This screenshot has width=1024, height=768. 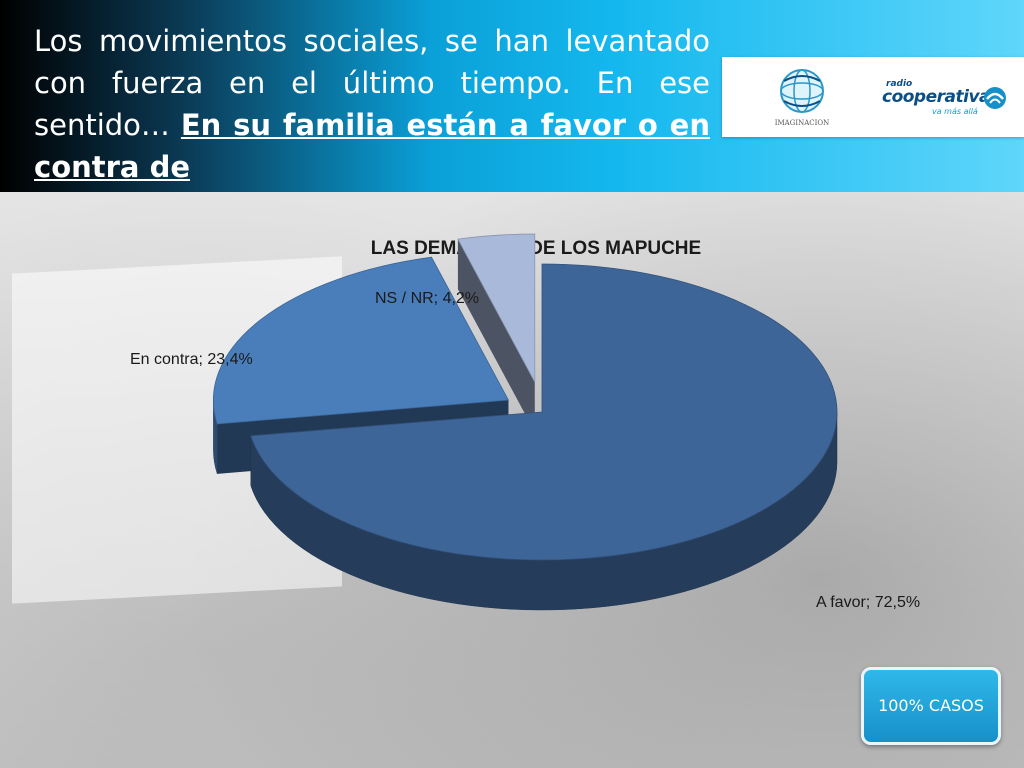 What do you see at coordinates (868, 602) in the screenshot?
I see `data-label-a-favor: A favor; 72,5%` at bounding box center [868, 602].